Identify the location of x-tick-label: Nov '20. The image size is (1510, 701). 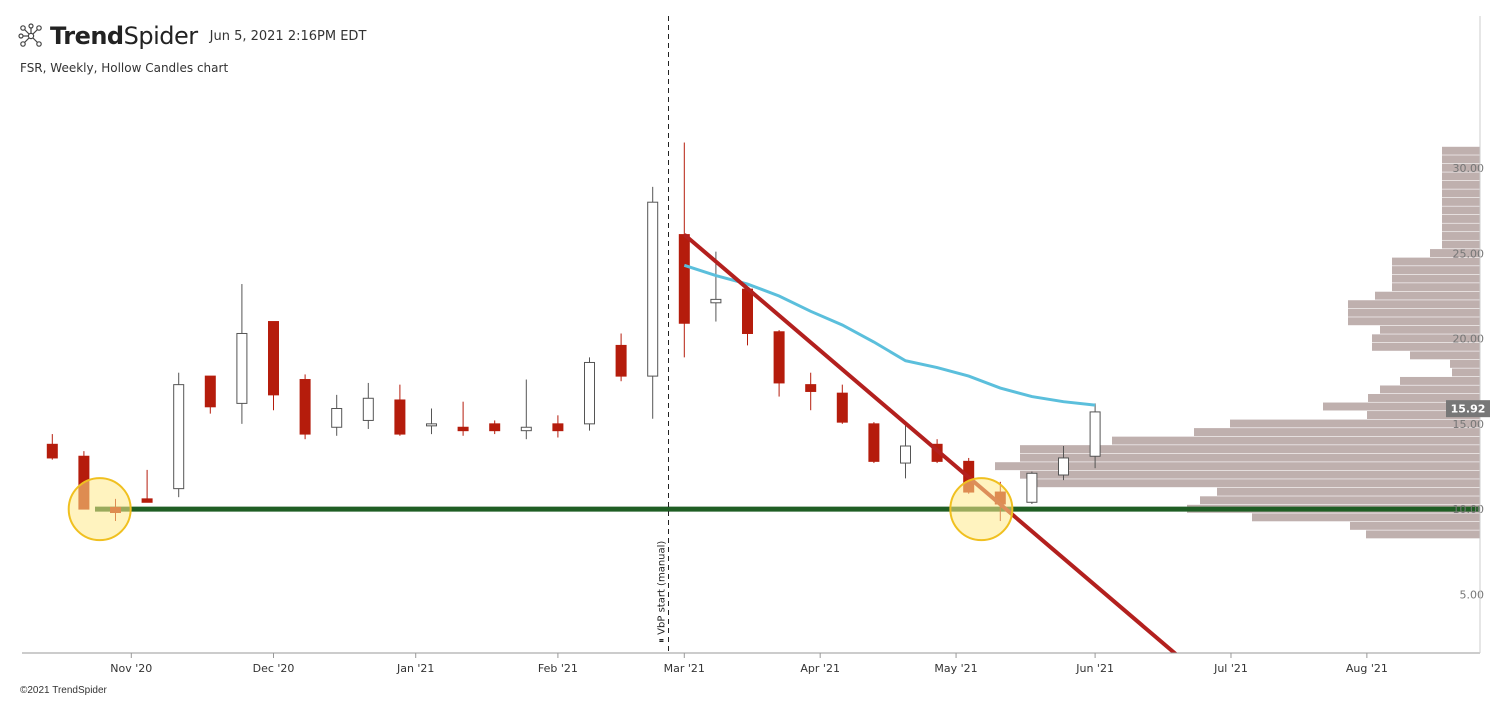
(131, 668).